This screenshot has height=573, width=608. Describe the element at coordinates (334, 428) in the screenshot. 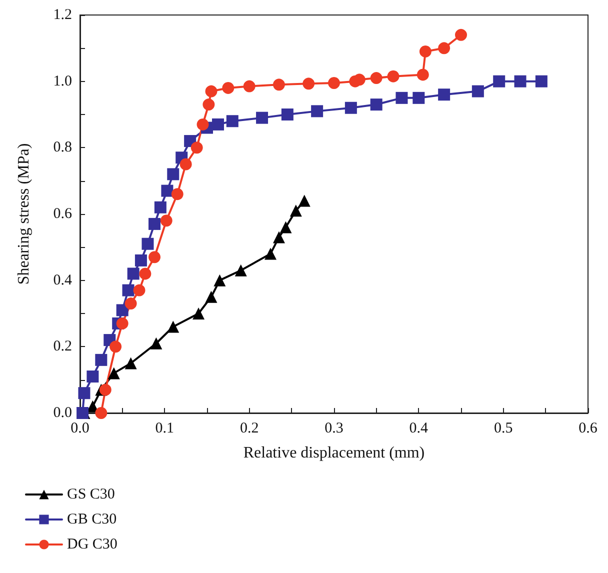

I see `x-tick-label: 0.3` at that location.